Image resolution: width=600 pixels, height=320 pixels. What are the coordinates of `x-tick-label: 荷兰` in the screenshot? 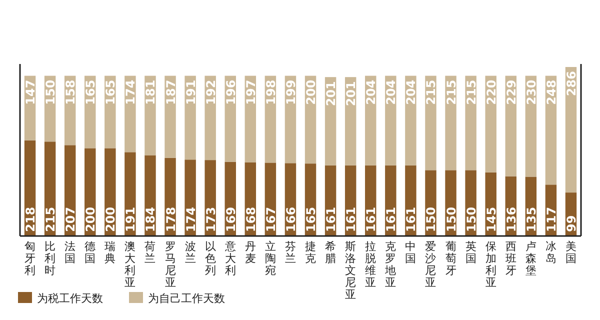 It's located at (150, 252).